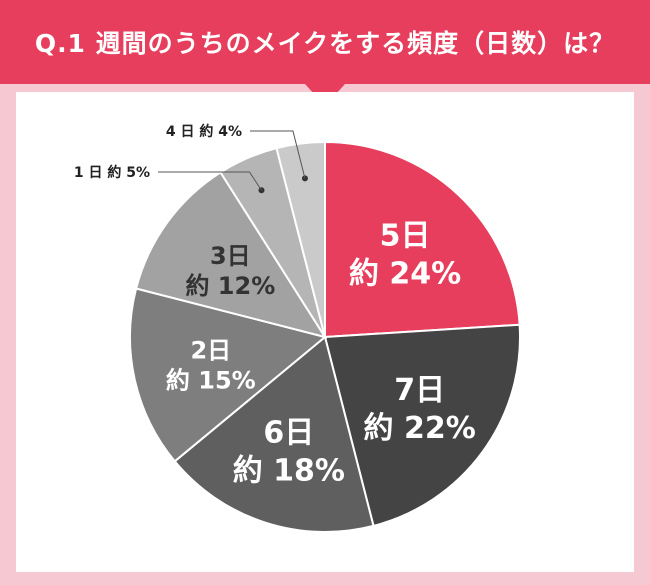 The width and height of the screenshot is (650, 585). What do you see at coordinates (325, 42) in the screenshot?
I see `chart-title: Q.1 週間のうちのメイクをする頻度（日数）は？` at bounding box center [325, 42].